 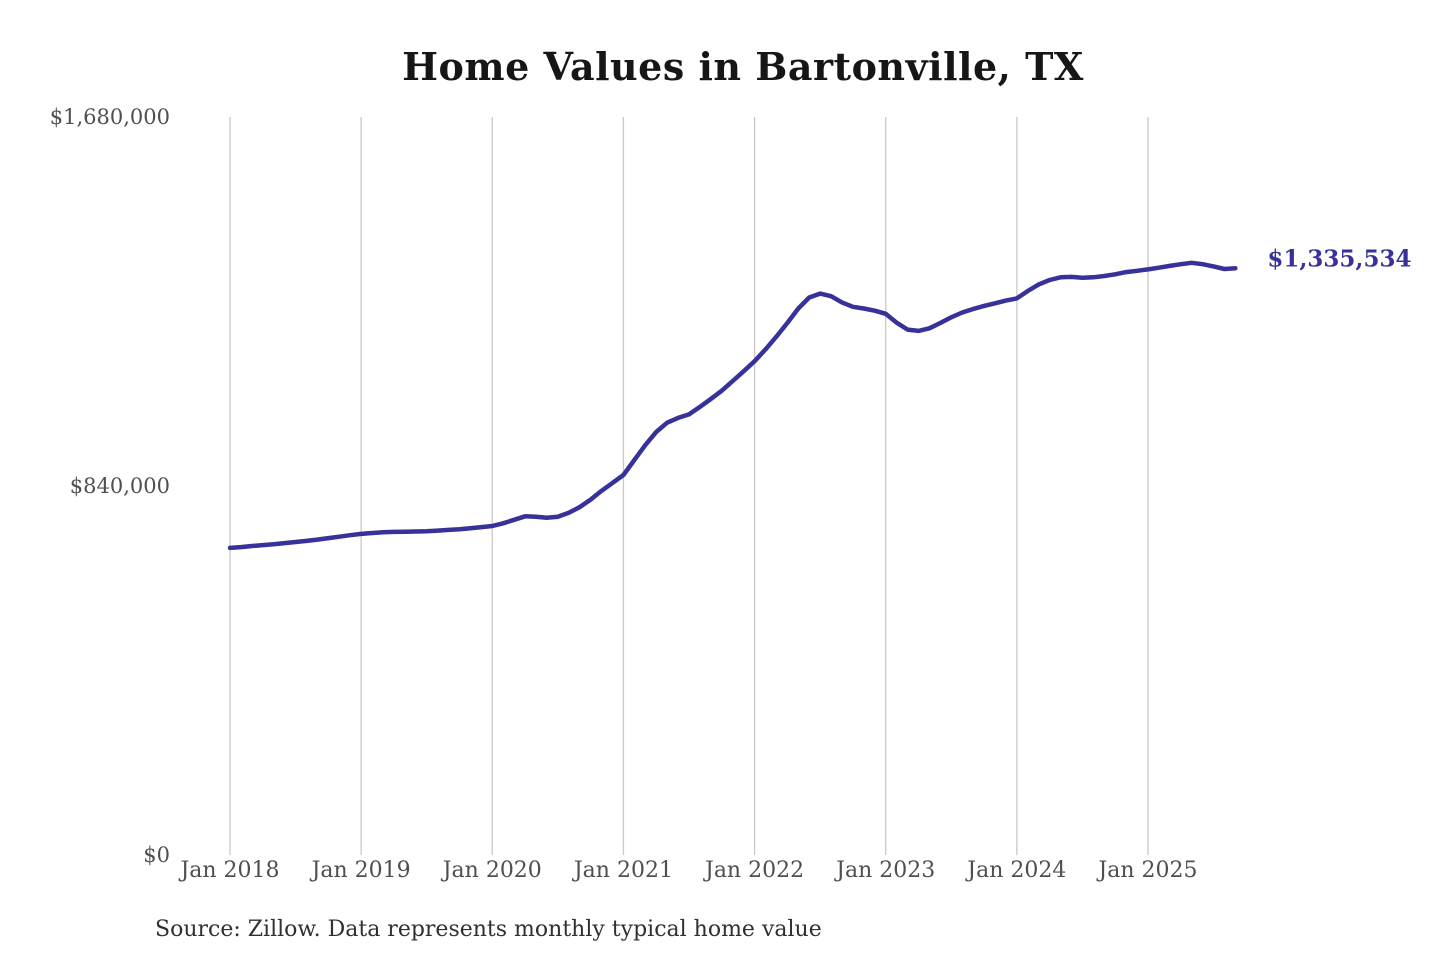 What do you see at coordinates (361, 870) in the screenshot?
I see `x-axis-tick-label: Jan 2019` at bounding box center [361, 870].